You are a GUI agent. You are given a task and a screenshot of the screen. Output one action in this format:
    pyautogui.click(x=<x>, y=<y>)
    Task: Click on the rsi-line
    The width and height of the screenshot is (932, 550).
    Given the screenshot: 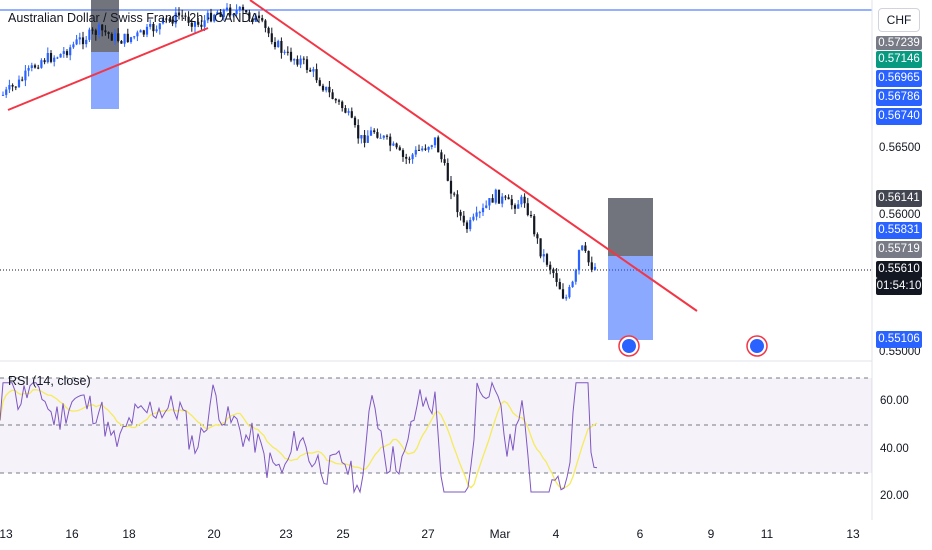 What is the action you would take?
    pyautogui.click(x=299, y=437)
    